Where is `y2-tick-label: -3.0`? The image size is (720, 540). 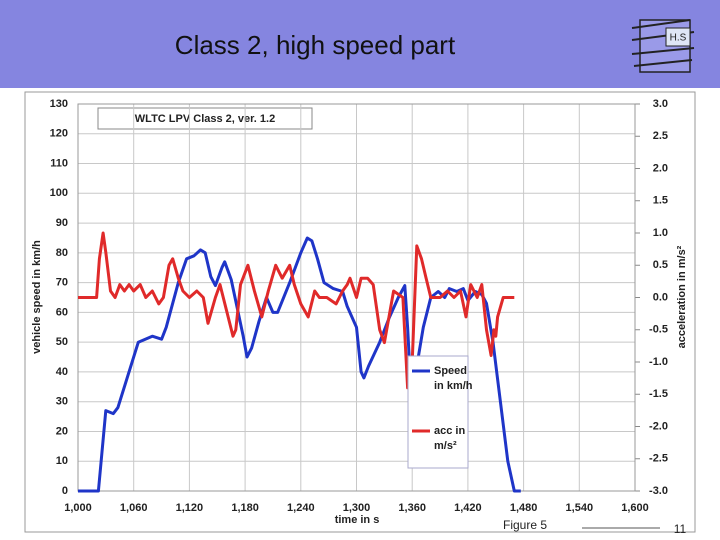 y2-tick-label: -3.0 is located at coordinates (658, 491).